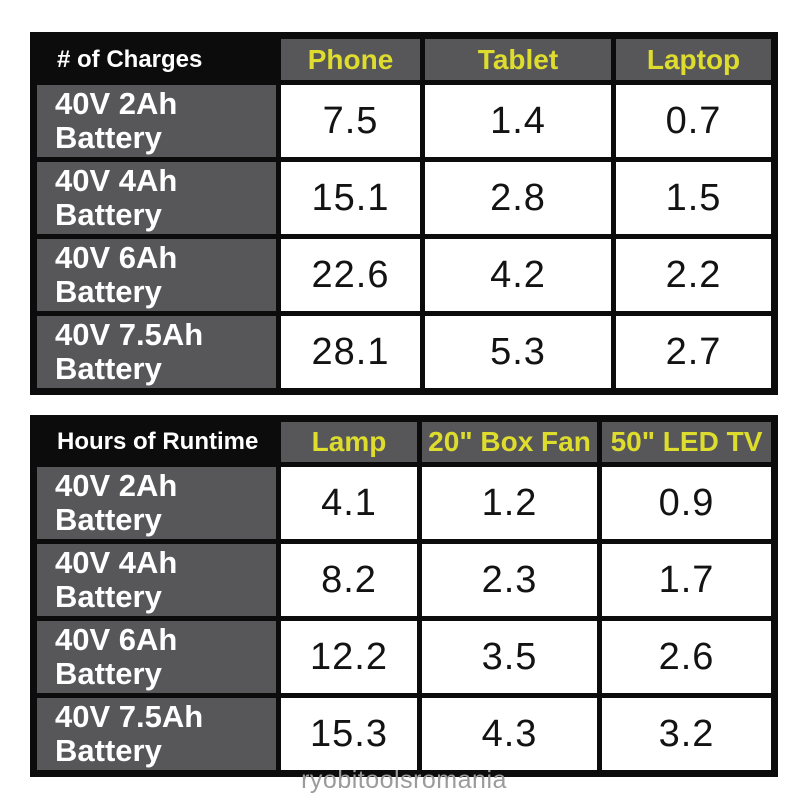 This screenshot has height=808, width=808. What do you see at coordinates (509, 503) in the screenshot?
I see `value-cell: 1.2` at bounding box center [509, 503].